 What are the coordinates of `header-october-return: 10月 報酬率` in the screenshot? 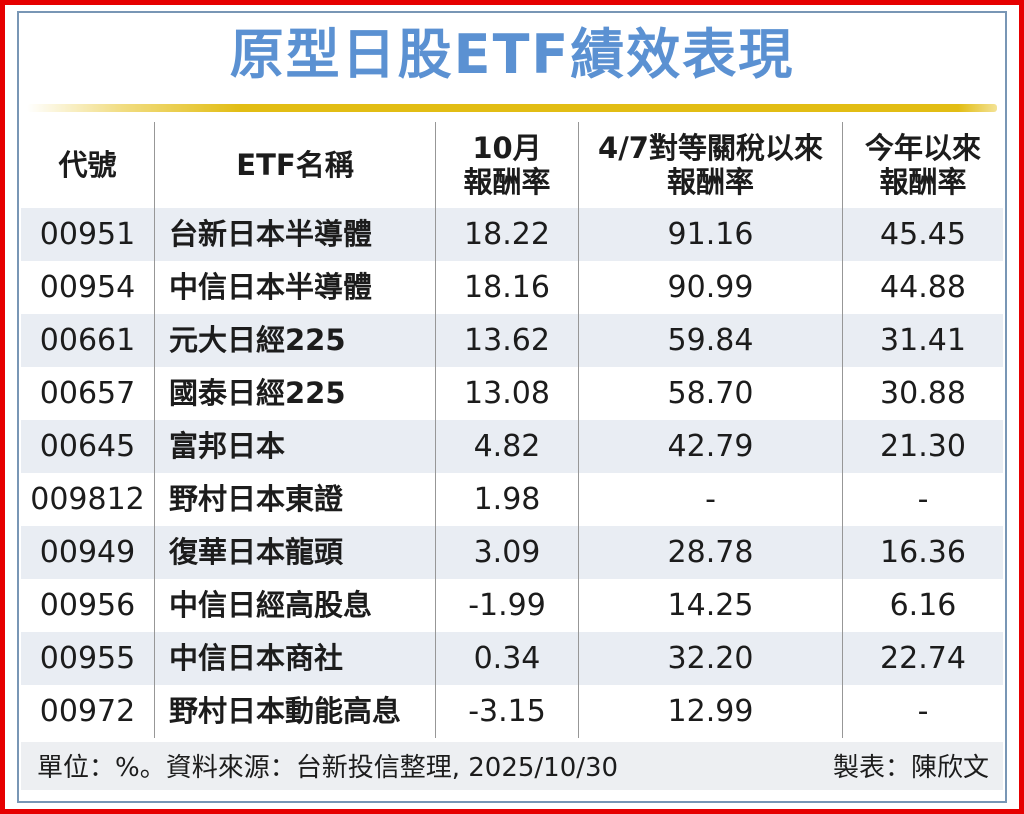 It's located at (507, 164).